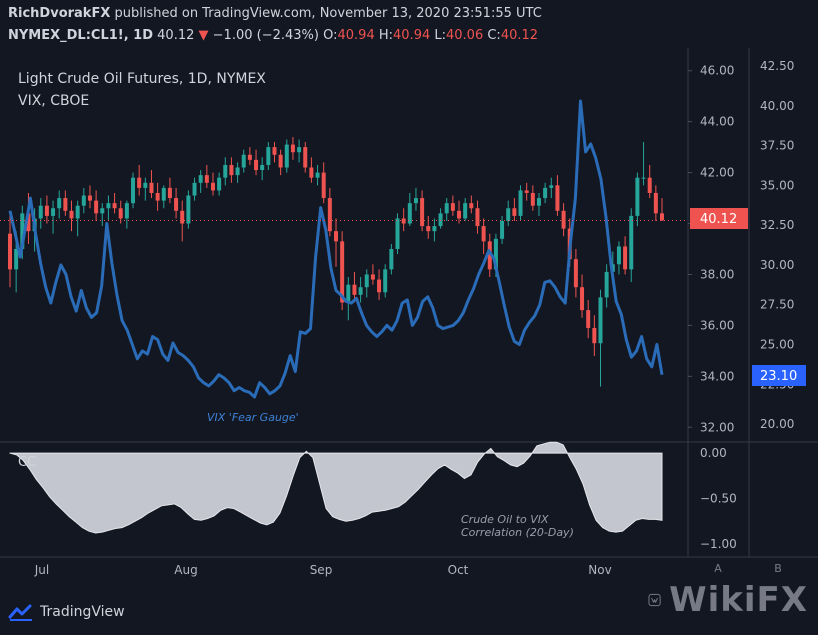 The width and height of the screenshot is (818, 635). What do you see at coordinates (505, 519) in the screenshot?
I see `corr-annotation-1: Crude Oil to VIX` at bounding box center [505, 519].